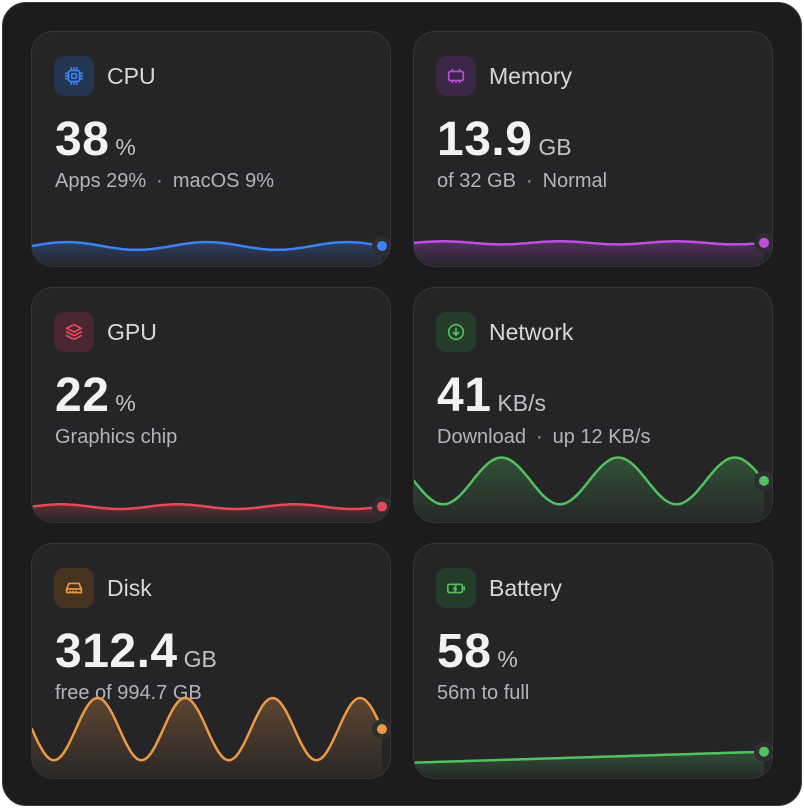  Describe the element at coordinates (531, 76) in the screenshot. I see `memory-title: Memory` at that location.